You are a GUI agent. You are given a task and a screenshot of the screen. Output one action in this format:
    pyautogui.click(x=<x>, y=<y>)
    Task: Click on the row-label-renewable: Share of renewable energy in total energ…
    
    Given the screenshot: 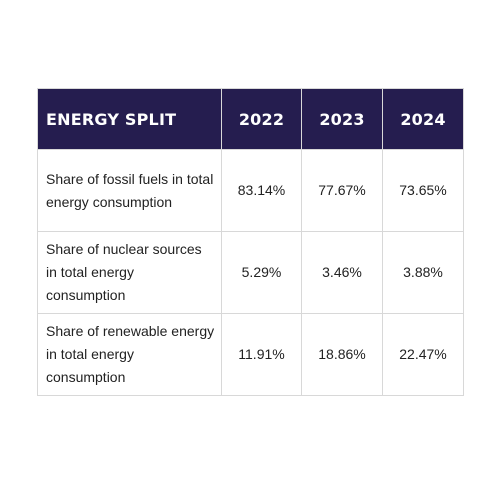 What is the action you would take?
    pyautogui.click(x=129, y=354)
    